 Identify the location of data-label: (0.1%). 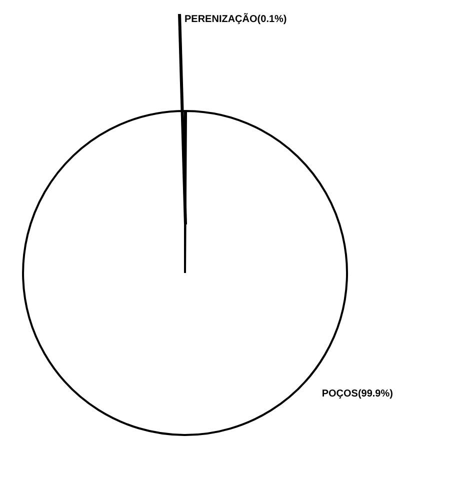
(272, 19).